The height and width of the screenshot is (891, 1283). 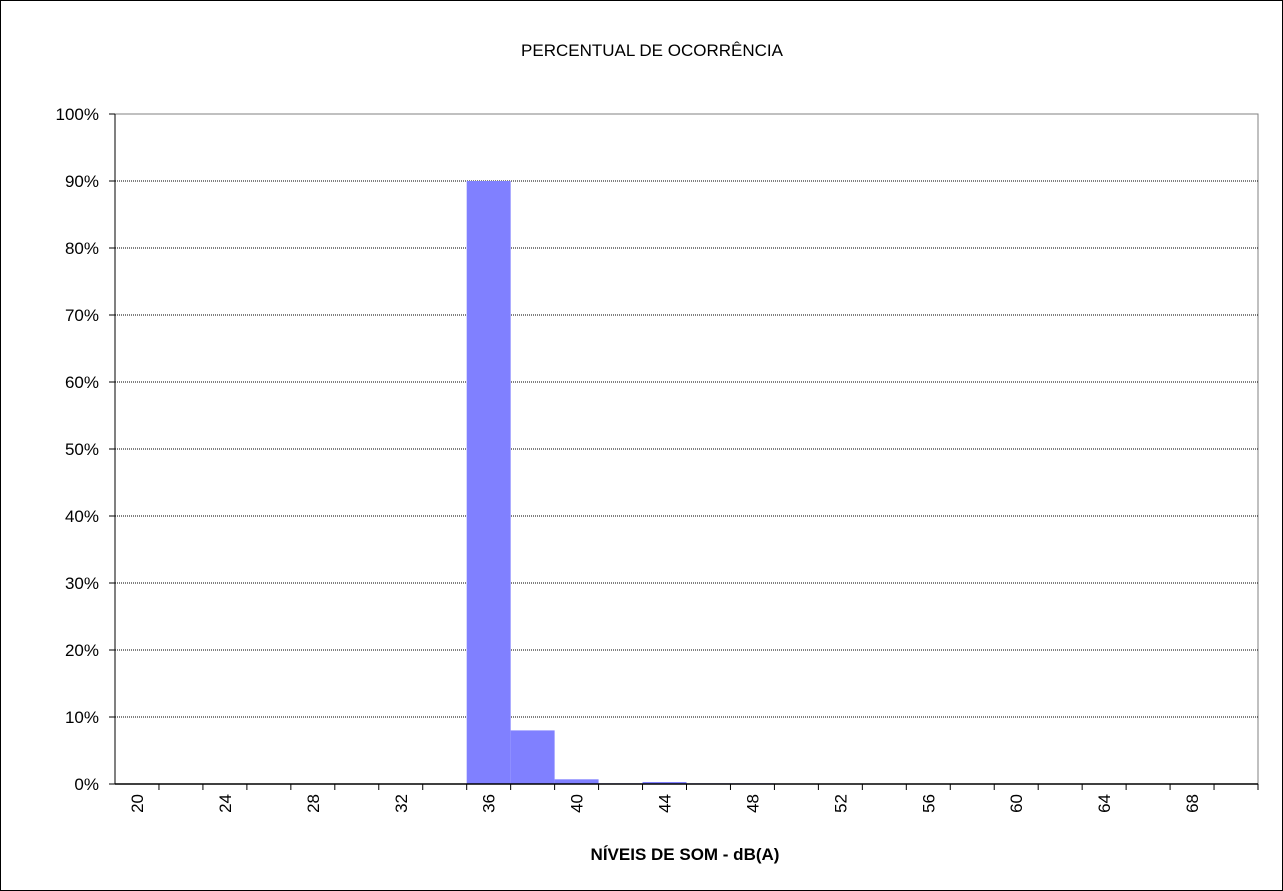 What do you see at coordinates (401, 803) in the screenshot?
I see `x-tick-label: 32` at bounding box center [401, 803].